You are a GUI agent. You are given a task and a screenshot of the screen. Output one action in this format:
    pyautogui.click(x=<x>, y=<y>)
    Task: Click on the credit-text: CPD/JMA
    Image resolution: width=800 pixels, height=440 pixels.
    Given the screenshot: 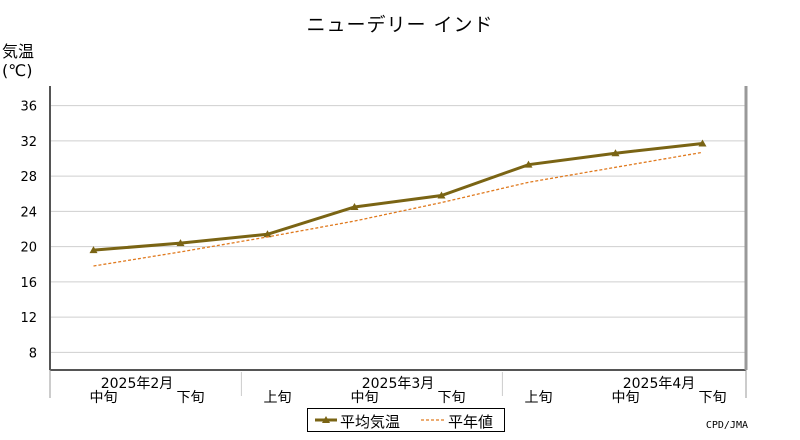 What is the action you would take?
    pyautogui.click(x=726, y=425)
    